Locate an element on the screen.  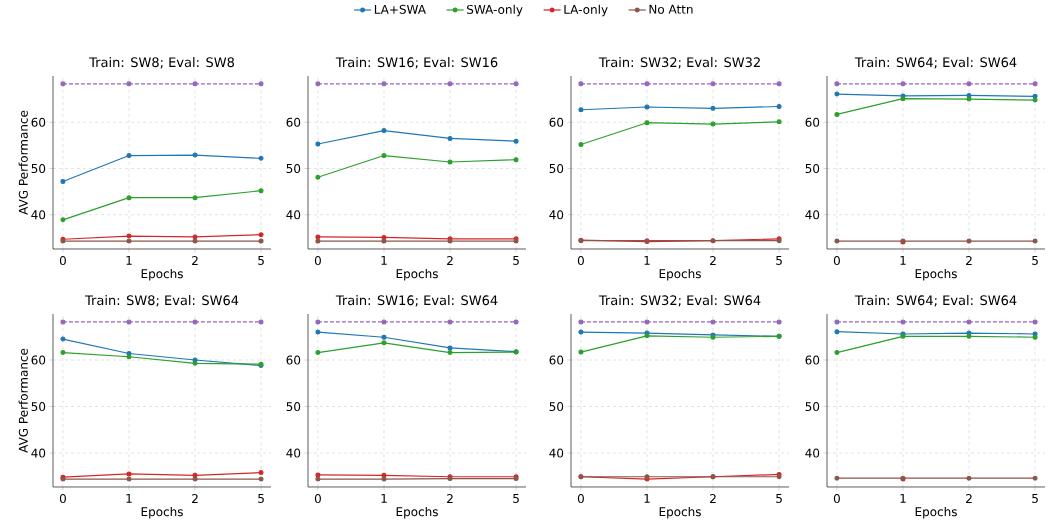
chart-title: Train: SW8; Eval: SW64 is located at coordinates (161, 301).